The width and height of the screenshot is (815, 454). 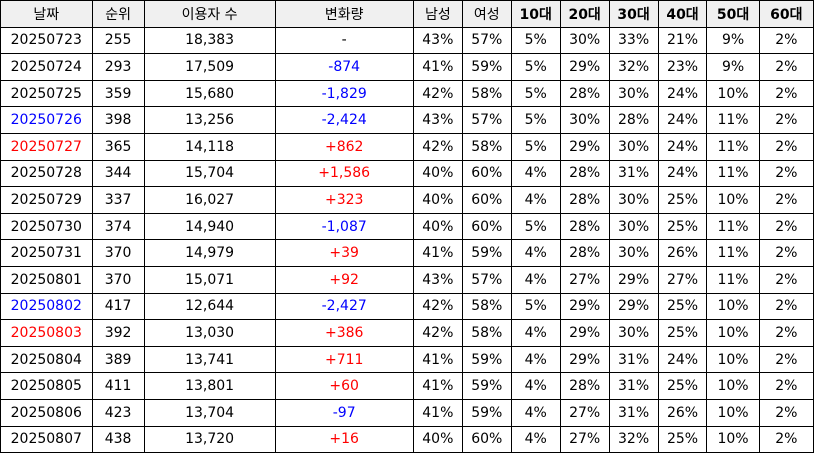 What do you see at coordinates (118, 226) in the screenshot?
I see `cell-rank: 374` at bounding box center [118, 226].